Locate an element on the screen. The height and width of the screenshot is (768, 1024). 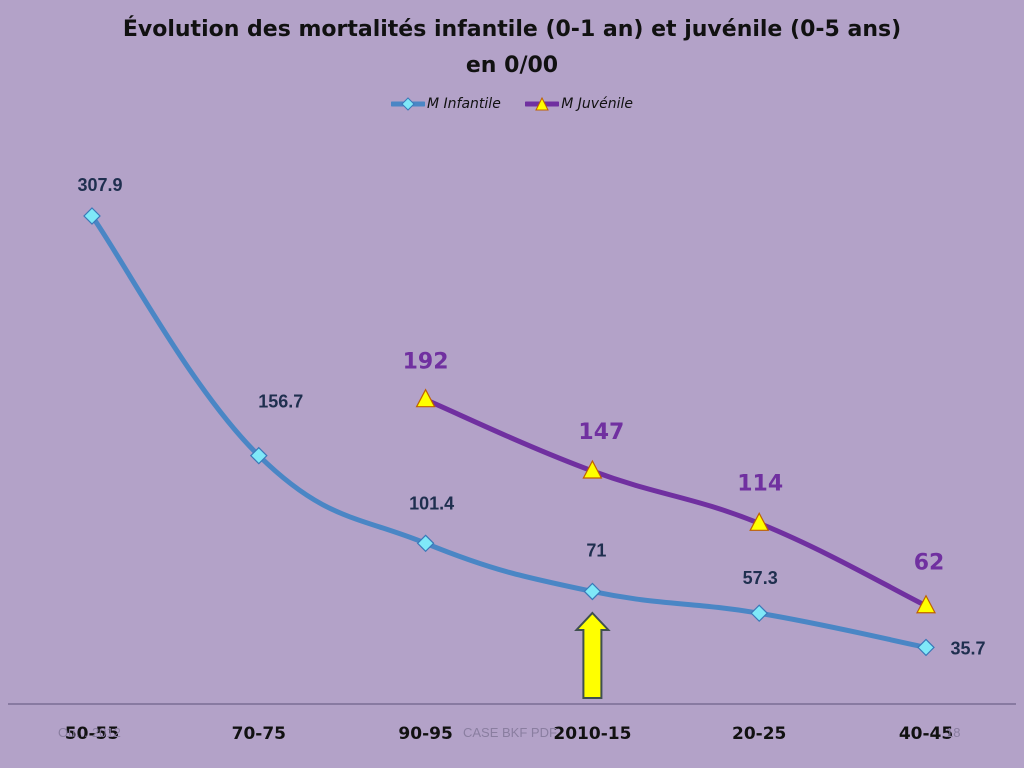
legend-swatch-infantile is located at coordinates (408, 104).